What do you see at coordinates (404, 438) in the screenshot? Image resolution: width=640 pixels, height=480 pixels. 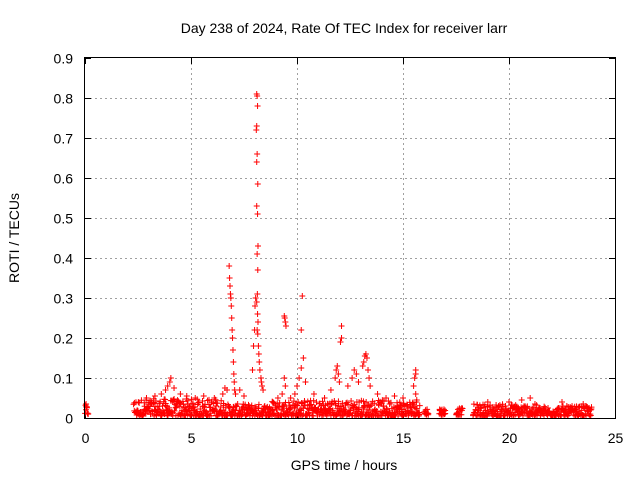 I see `x-tick-label: 15` at bounding box center [404, 438].